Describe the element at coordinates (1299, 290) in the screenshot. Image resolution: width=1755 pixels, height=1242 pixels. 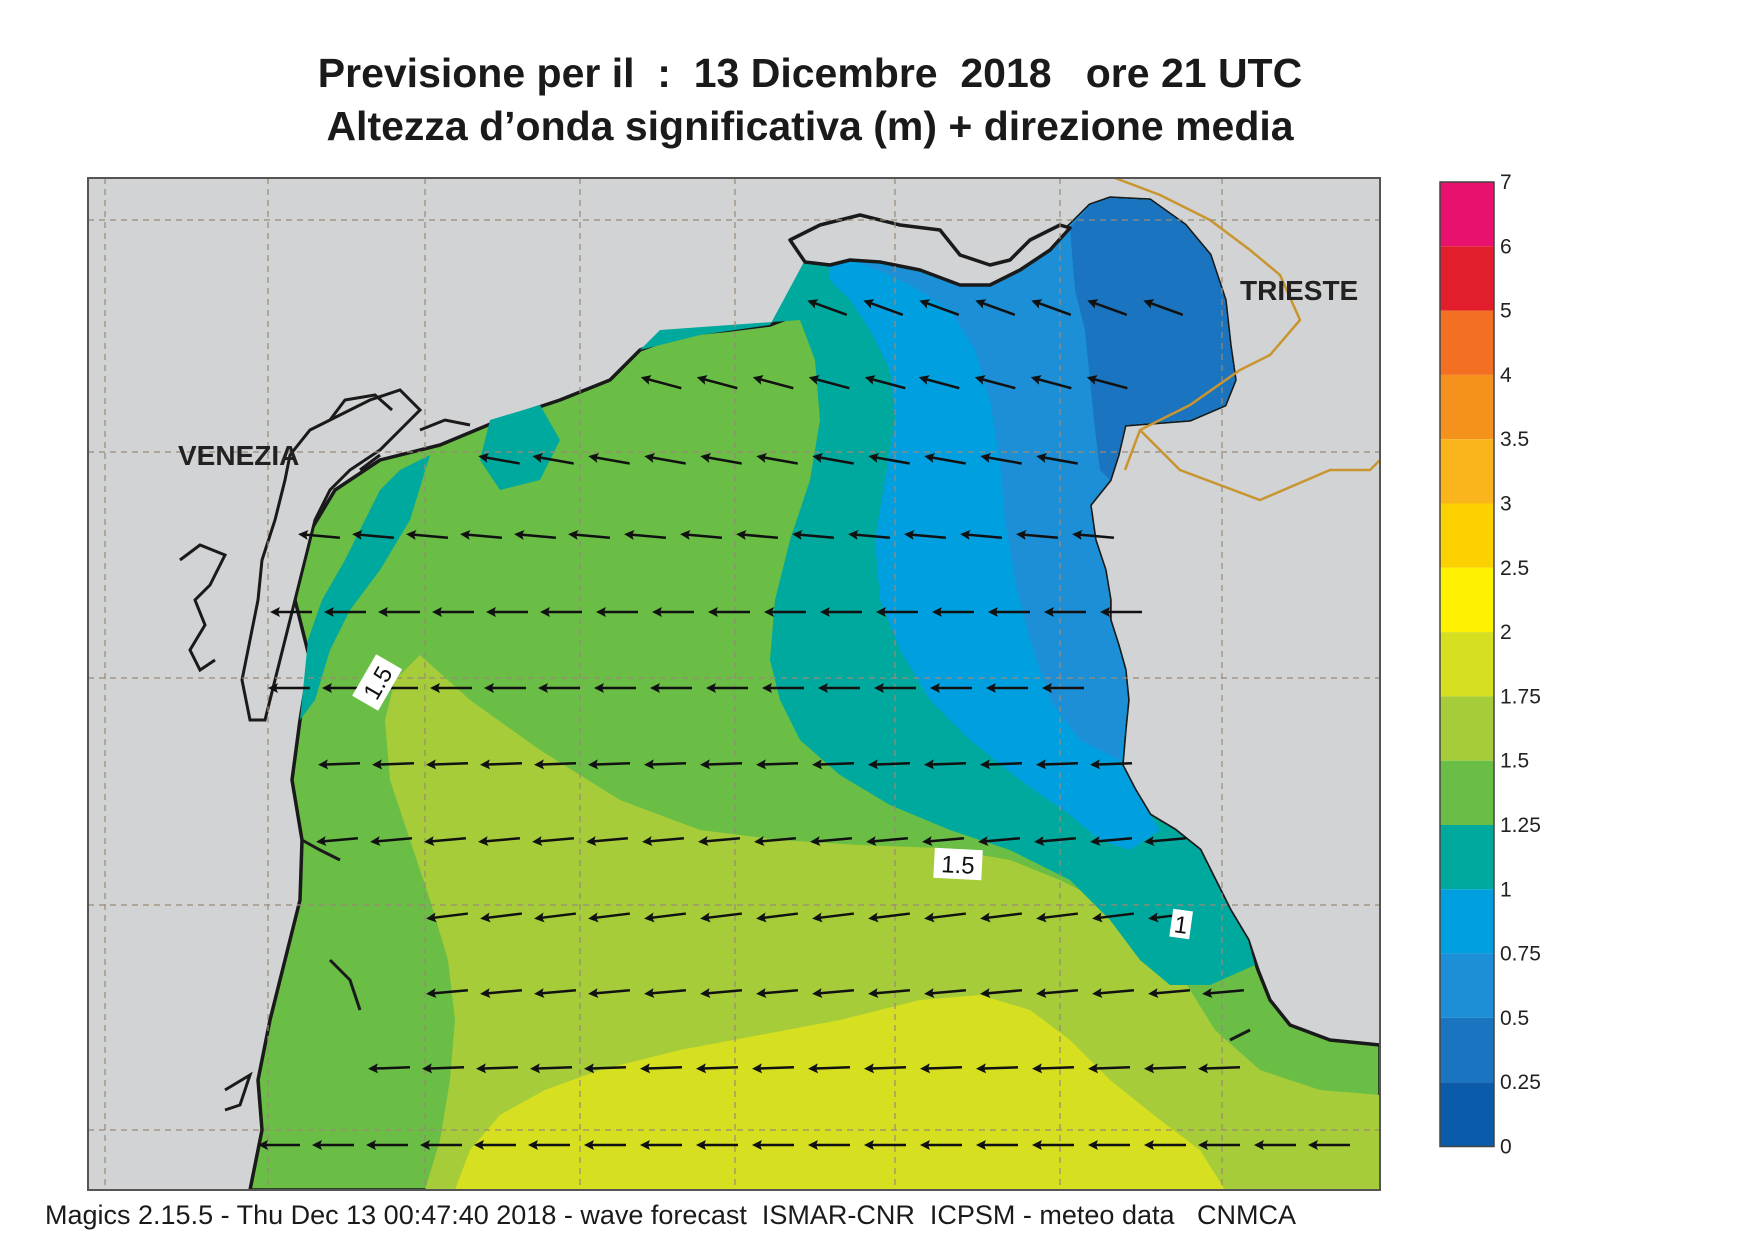
I see `city-label-trieste: TRIESTE` at that location.